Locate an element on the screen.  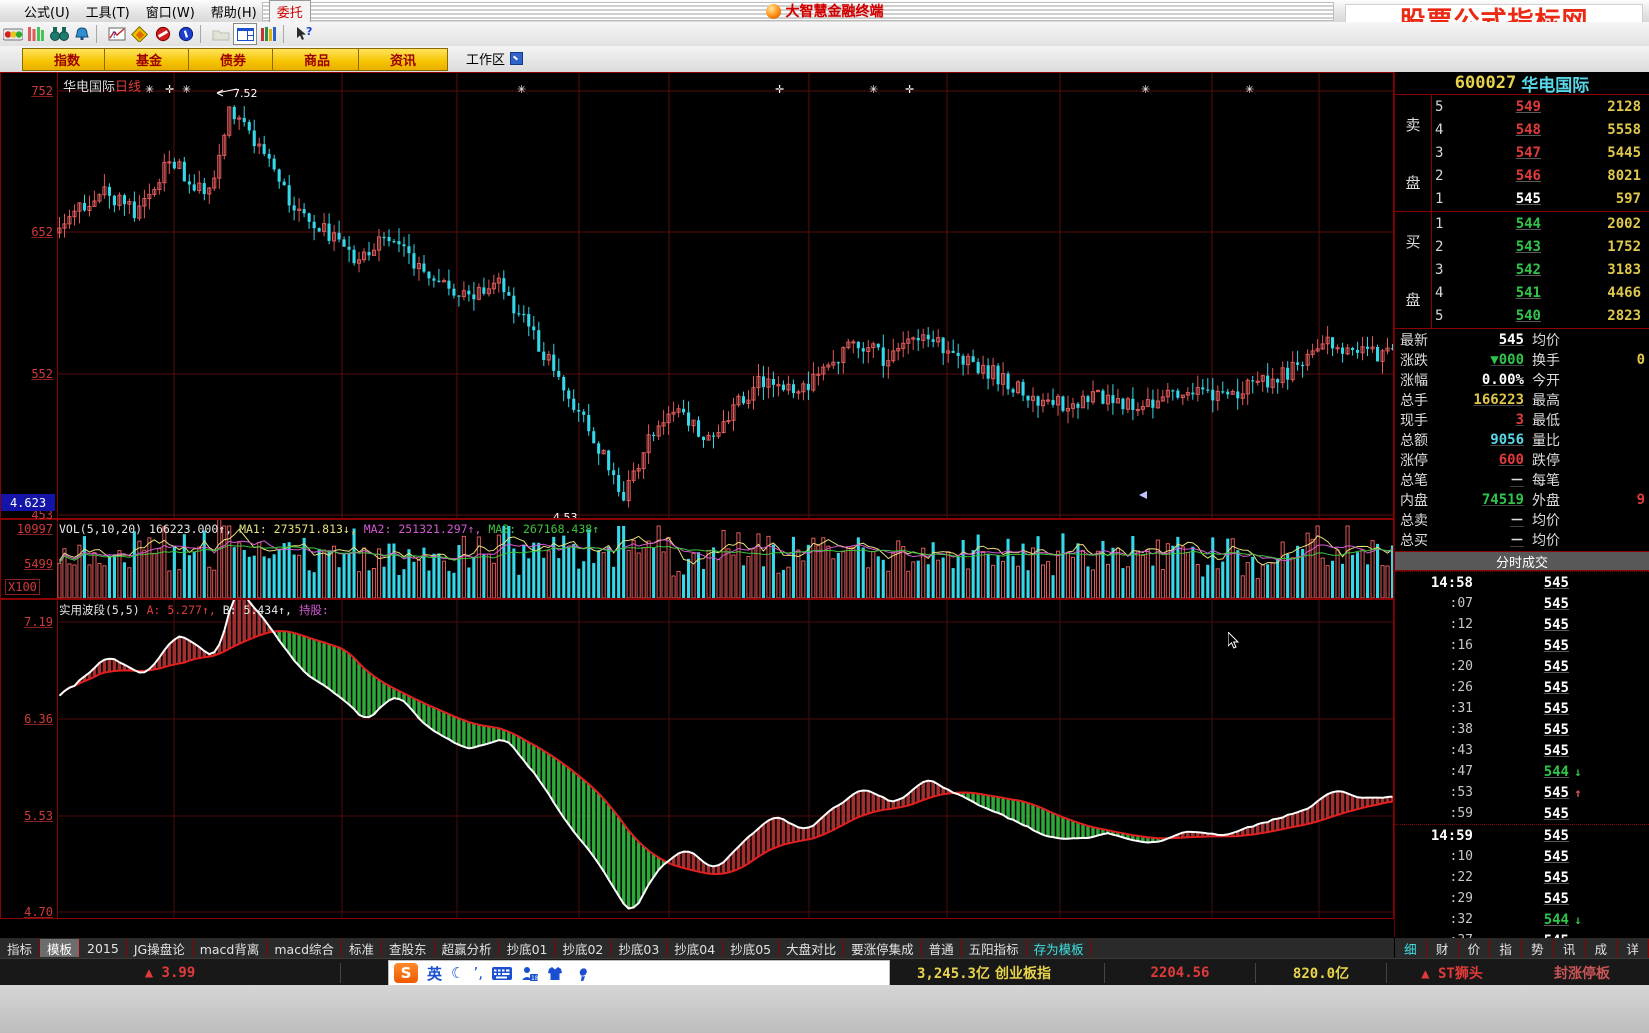
status-cell-7: 820.0亿 is located at coordinates (1321, 972).